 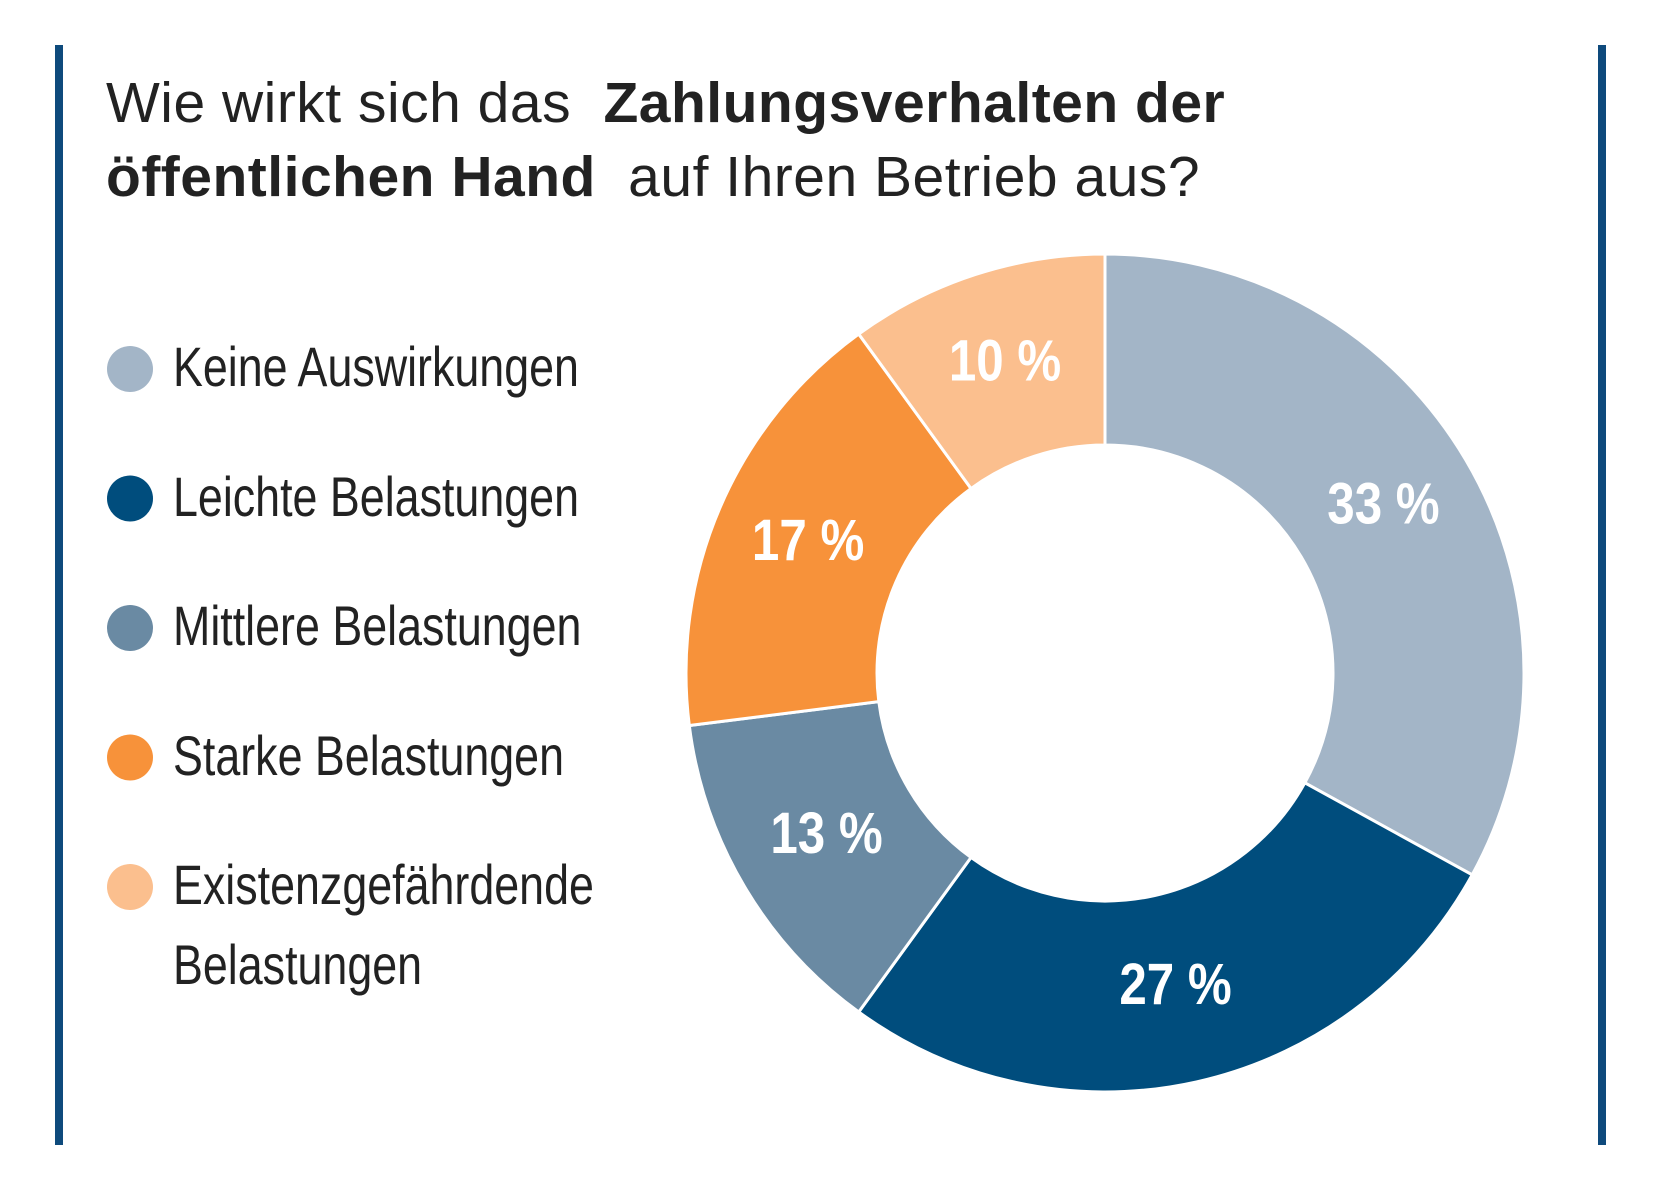 What do you see at coordinates (914, 177) in the screenshot?
I see `title-part: auf Ihren Betrieb aus?` at bounding box center [914, 177].